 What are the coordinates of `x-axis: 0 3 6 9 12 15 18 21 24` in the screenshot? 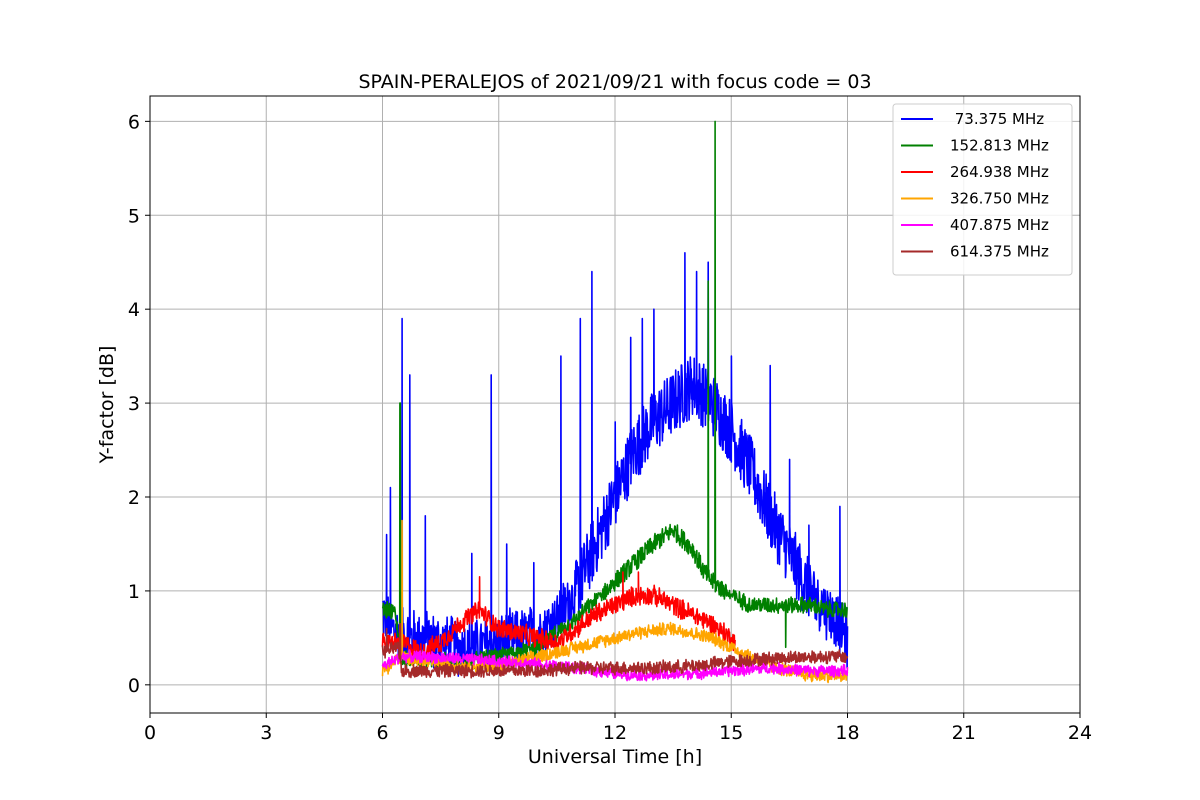 It's located at (618, 728).